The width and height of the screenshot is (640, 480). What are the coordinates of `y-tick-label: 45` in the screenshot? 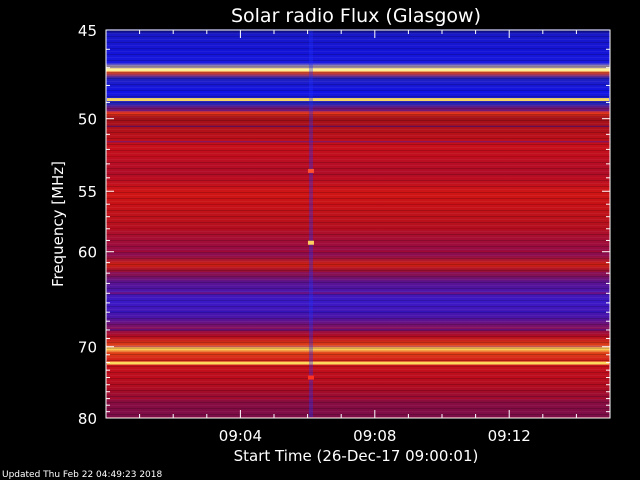 It's located at (87, 31).